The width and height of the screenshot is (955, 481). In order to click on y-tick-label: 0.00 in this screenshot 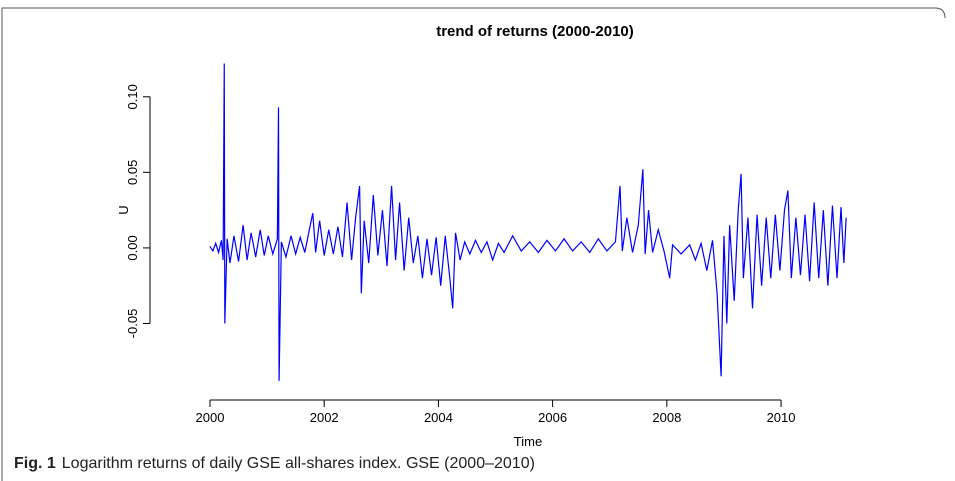, I will do `click(132, 247)`.